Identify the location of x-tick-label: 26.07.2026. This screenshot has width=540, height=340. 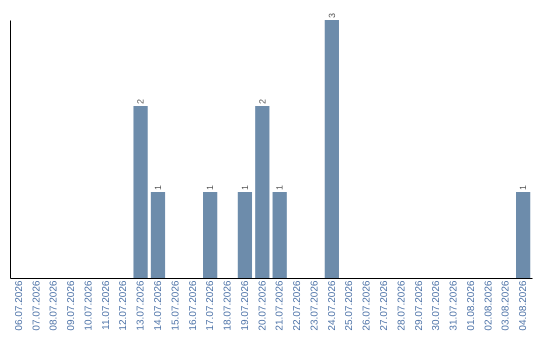
(367, 305).